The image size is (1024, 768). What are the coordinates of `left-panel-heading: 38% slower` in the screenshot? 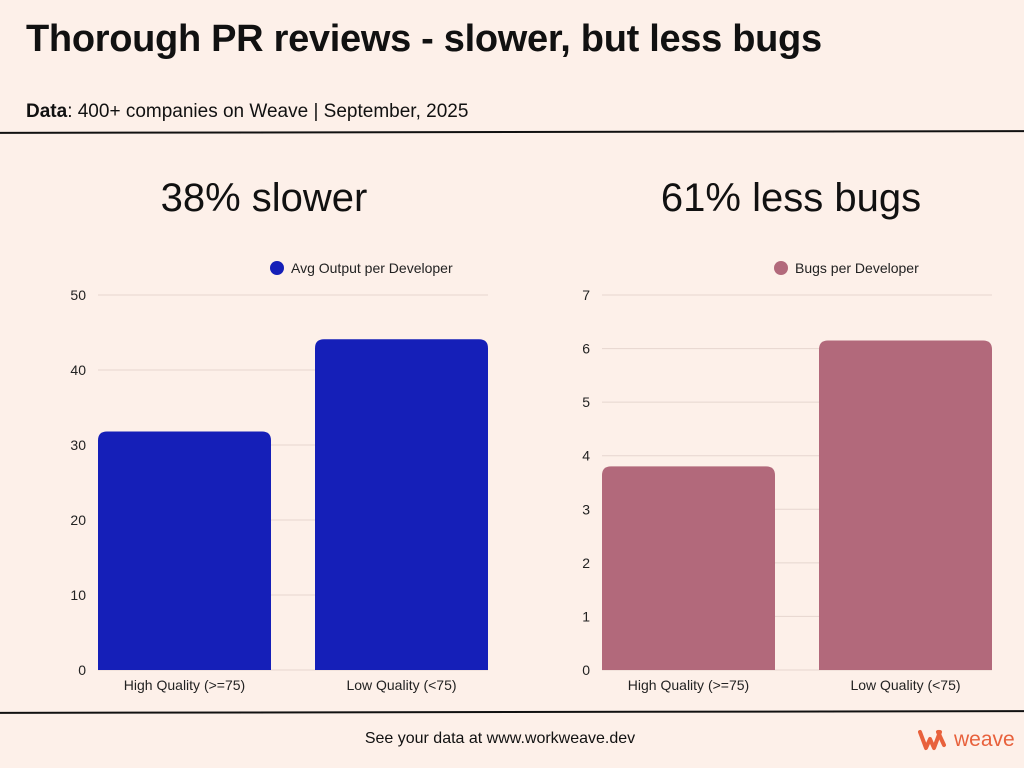 It's located at (264, 198).